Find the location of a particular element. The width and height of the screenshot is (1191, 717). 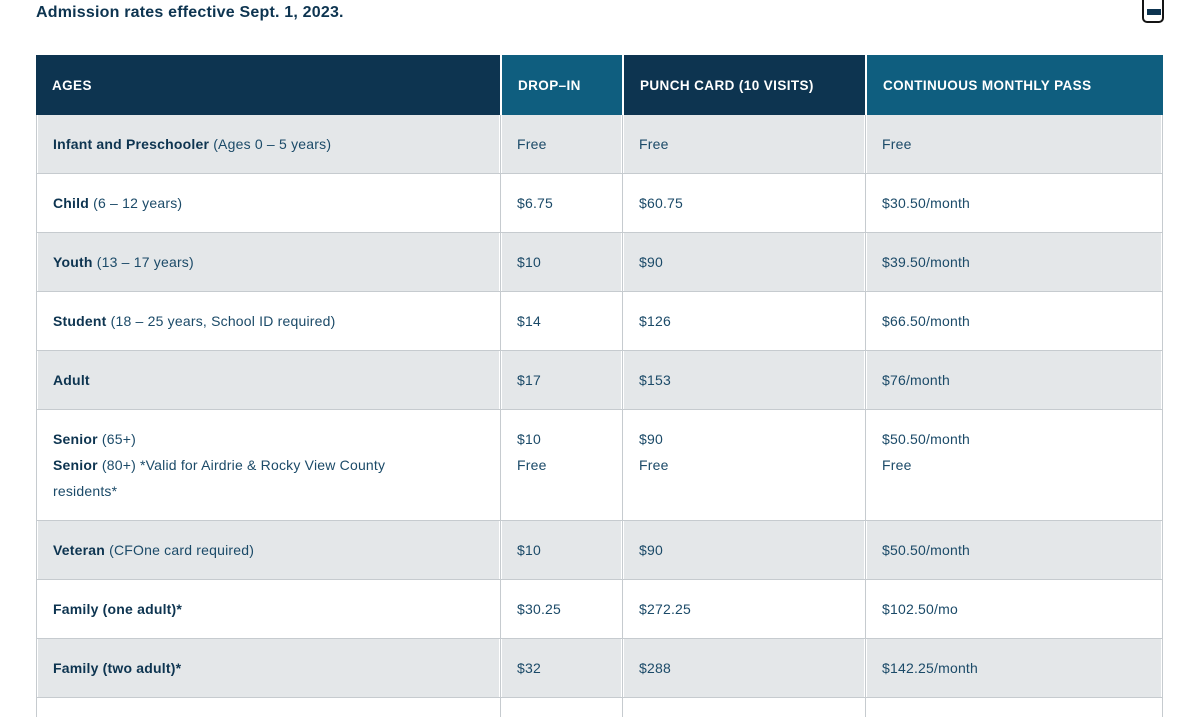

price-value: $17 is located at coordinates (529, 380).